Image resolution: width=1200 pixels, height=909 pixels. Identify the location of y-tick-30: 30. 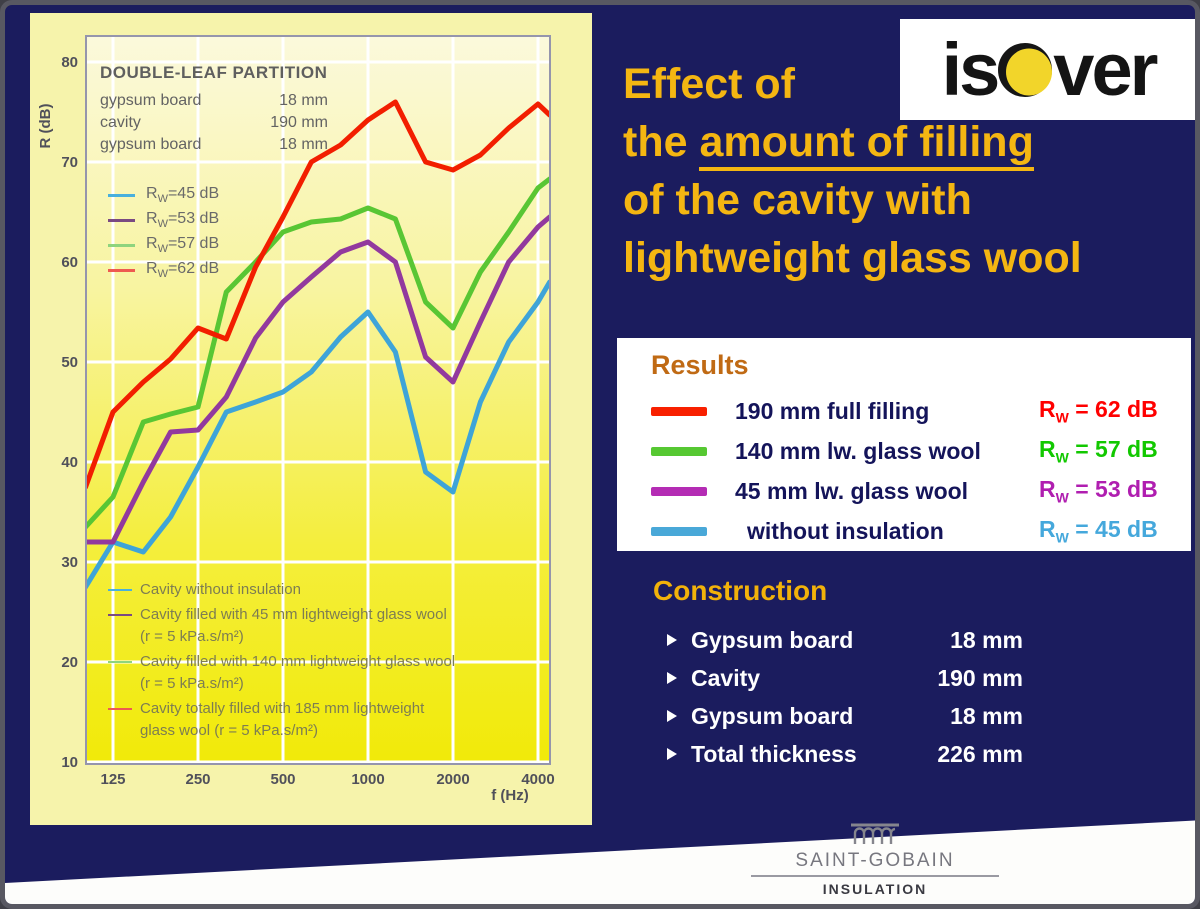
(69, 562).